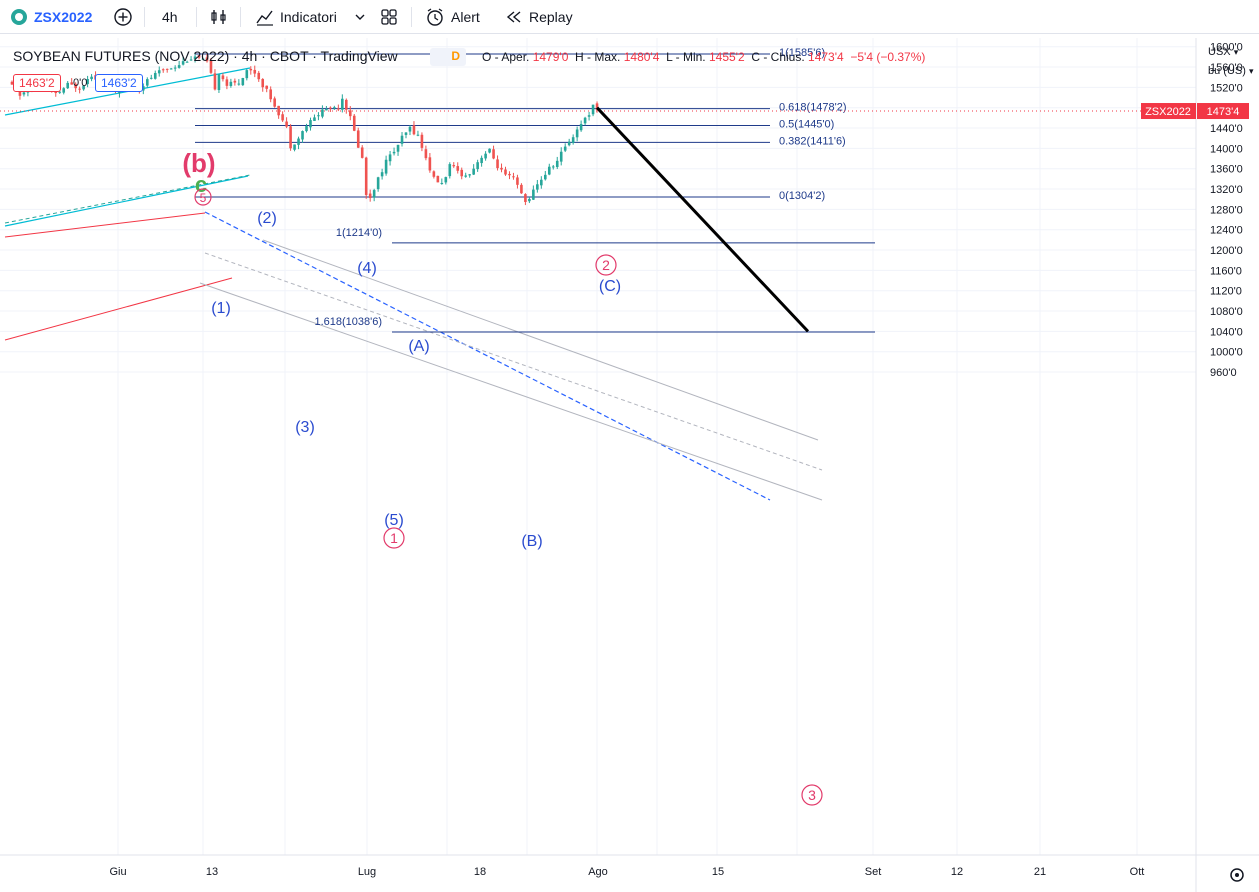 This screenshot has width=1259, height=892. I want to click on channel-line-upper, so click(540, 340).